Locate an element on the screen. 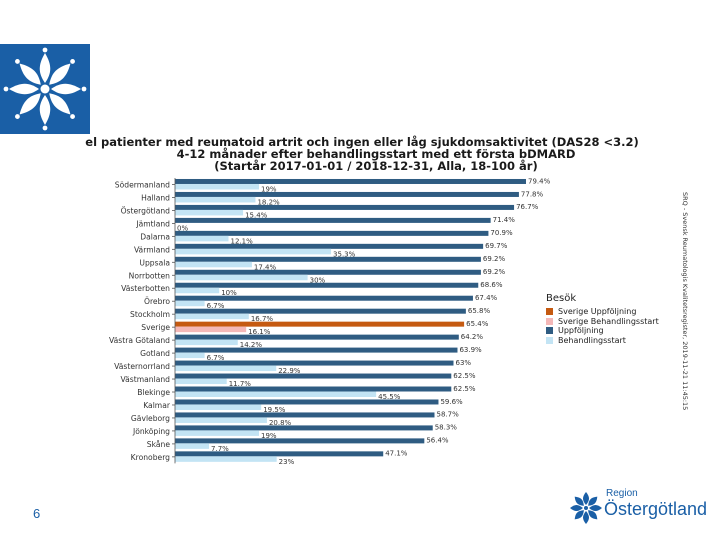  legend-item-sverige-uppfoljning: Sverige Uppföljning is located at coordinates (602, 312).